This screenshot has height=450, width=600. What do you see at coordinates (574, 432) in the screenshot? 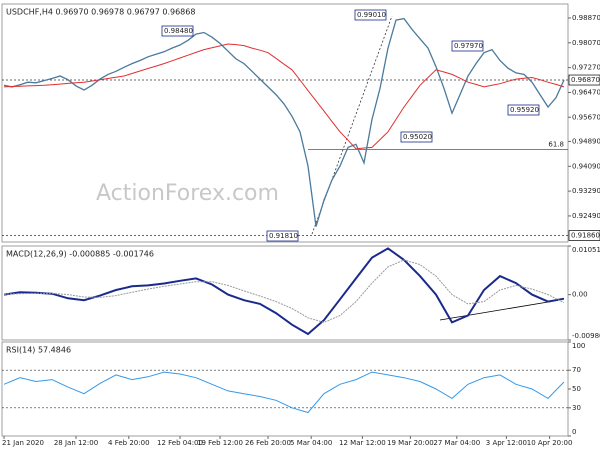
I see `y-tick-label: 0` at bounding box center [574, 432].